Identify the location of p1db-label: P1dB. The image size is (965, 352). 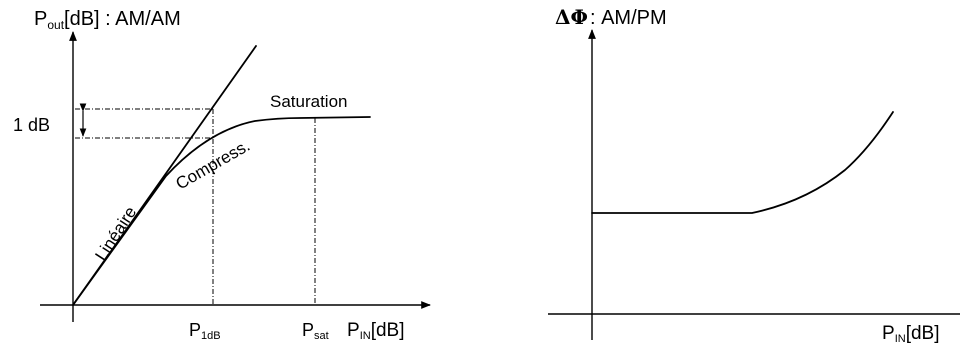
(205, 331).